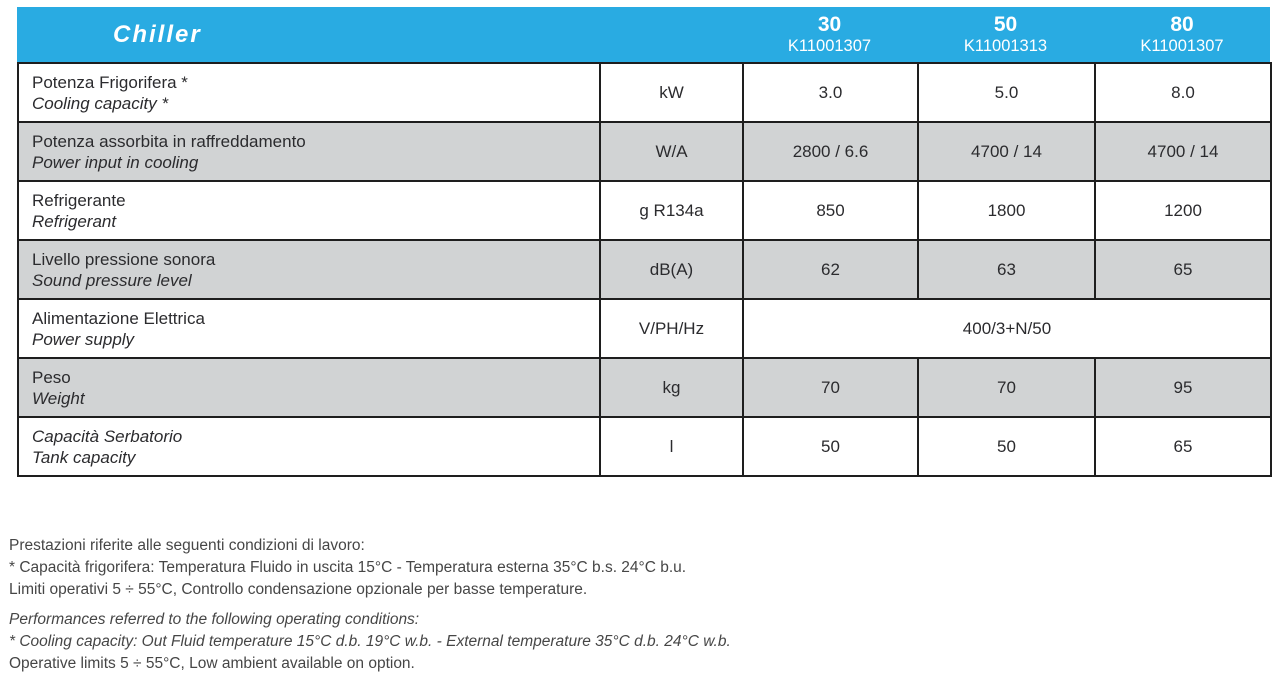  I want to click on label-english: Tank capacity, so click(84, 457).